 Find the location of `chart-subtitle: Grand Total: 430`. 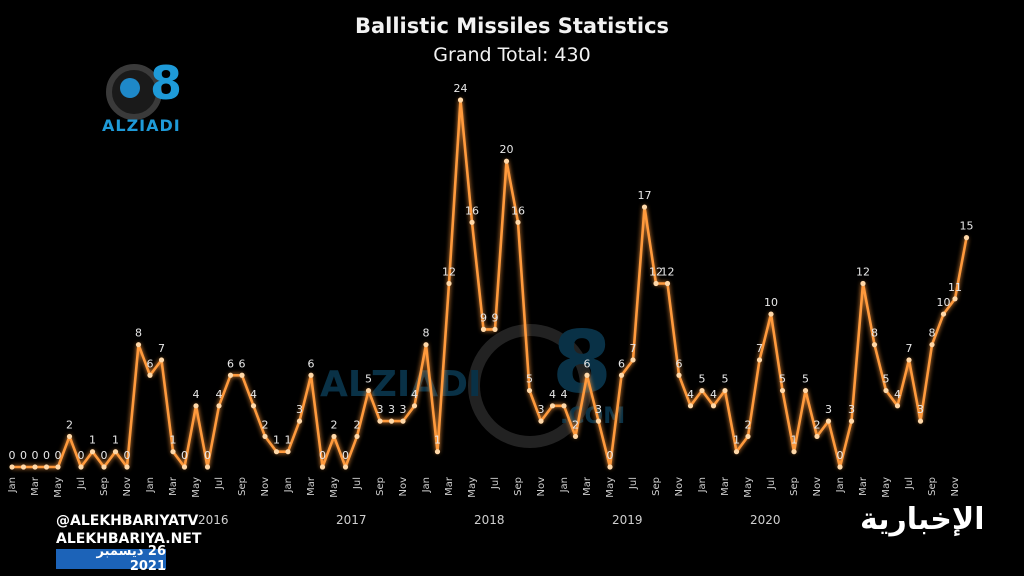

chart-subtitle: Grand Total: 430 is located at coordinates (512, 55).